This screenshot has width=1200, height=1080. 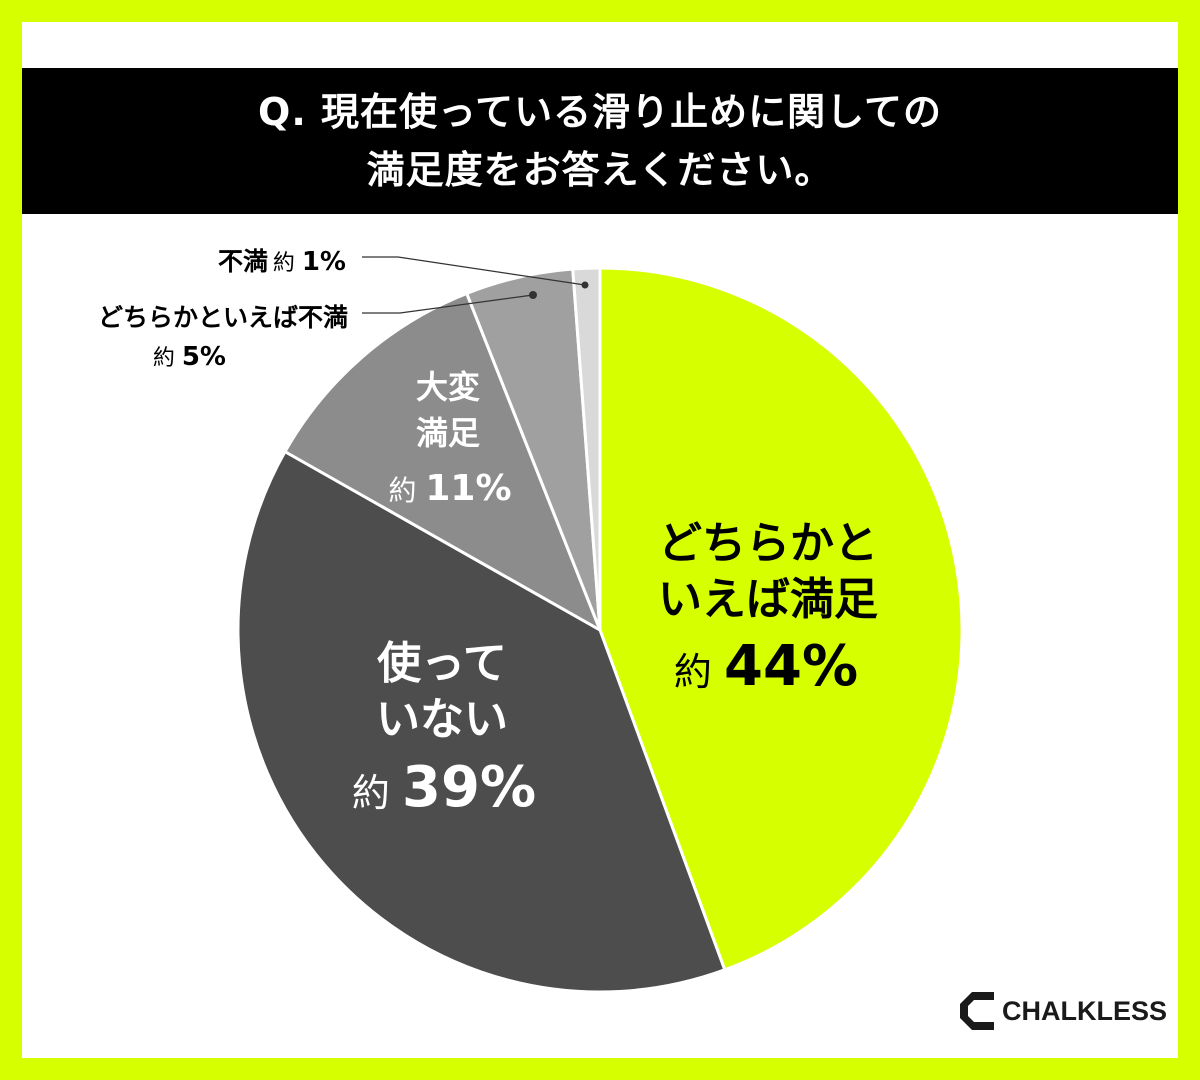 I want to click on leader-line-dissatisfied, so click(x=474, y=271).